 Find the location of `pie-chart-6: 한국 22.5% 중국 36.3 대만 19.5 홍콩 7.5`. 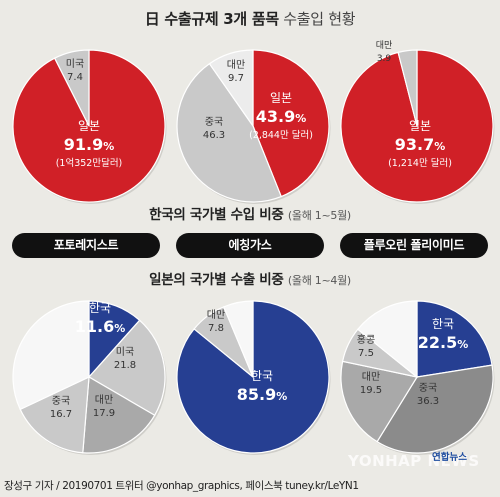

pie-chart-6: 한국 22.5% 중국 36.3 대만 19.5 홍콩 7.5 is located at coordinates (417, 377).